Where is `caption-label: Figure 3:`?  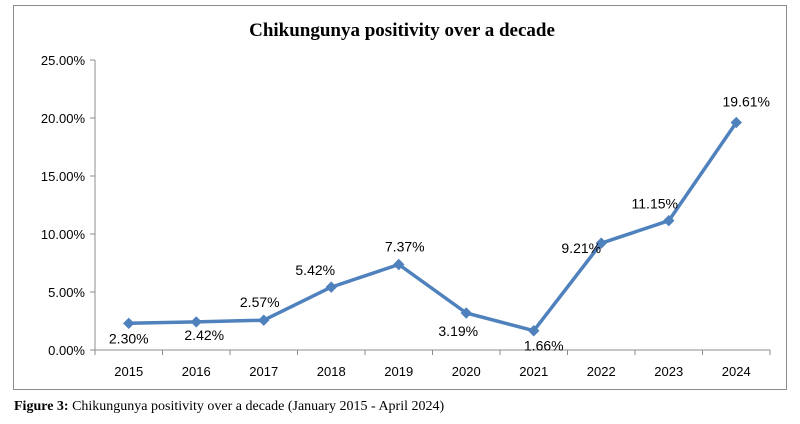 caption-label: Figure 3: is located at coordinates (41, 406).